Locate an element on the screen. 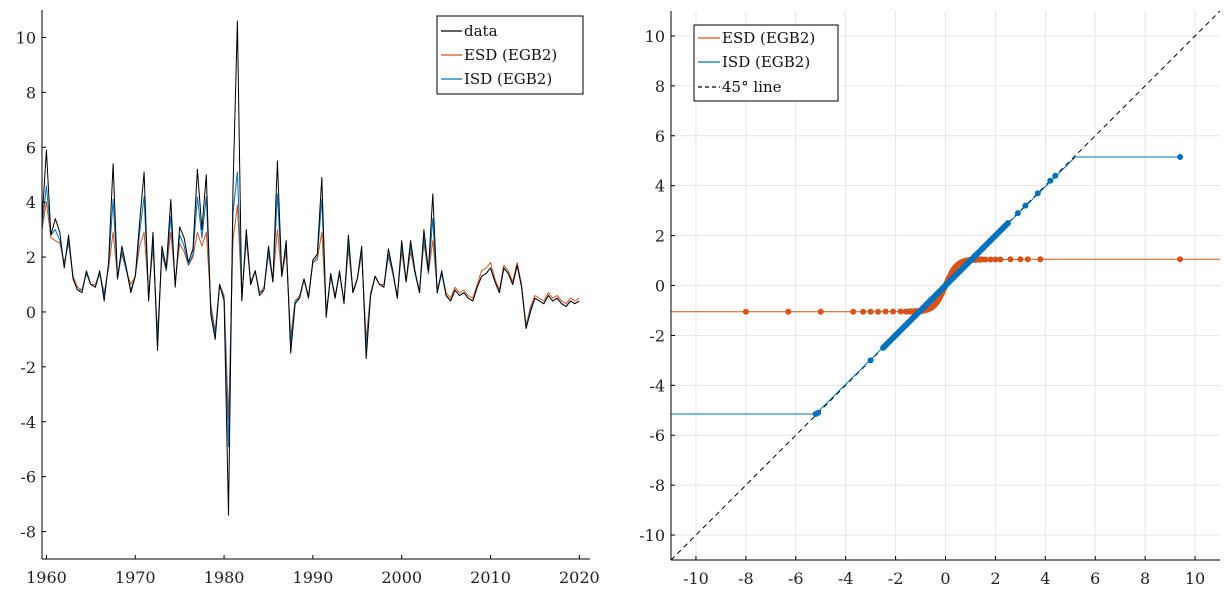 This screenshot has width=1224, height=594. right-legend-label-esd: ESD (EGB2) is located at coordinates (768, 38).